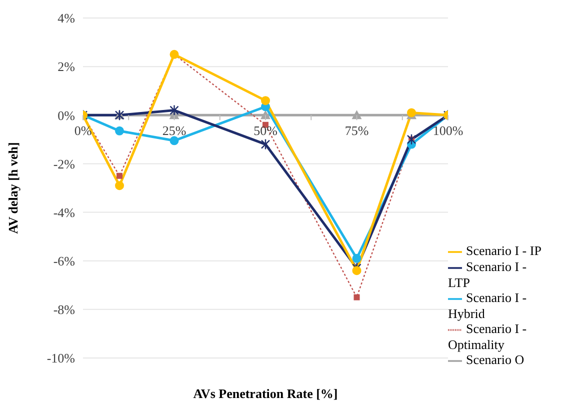  I want to click on y-tick-label: -2%, so click(64, 164).